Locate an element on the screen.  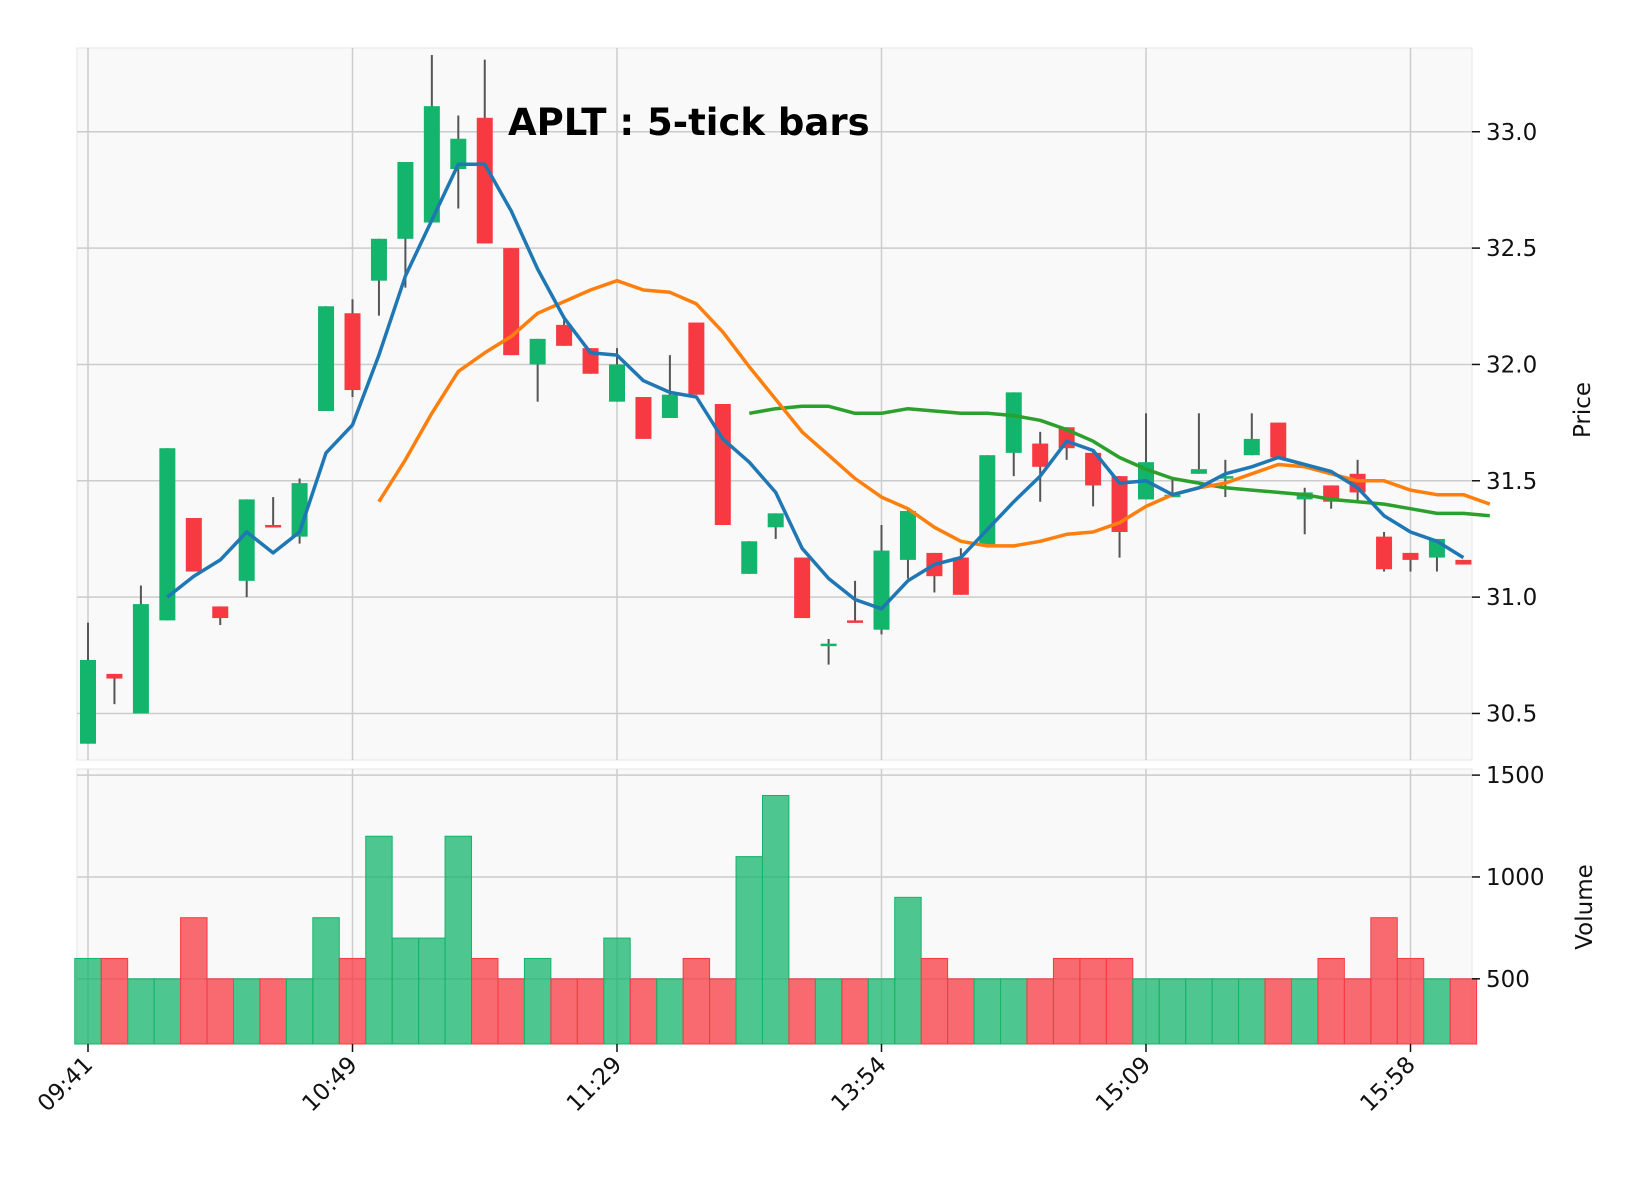
volume-tick-label: 1000 is located at coordinates (1515, 878).